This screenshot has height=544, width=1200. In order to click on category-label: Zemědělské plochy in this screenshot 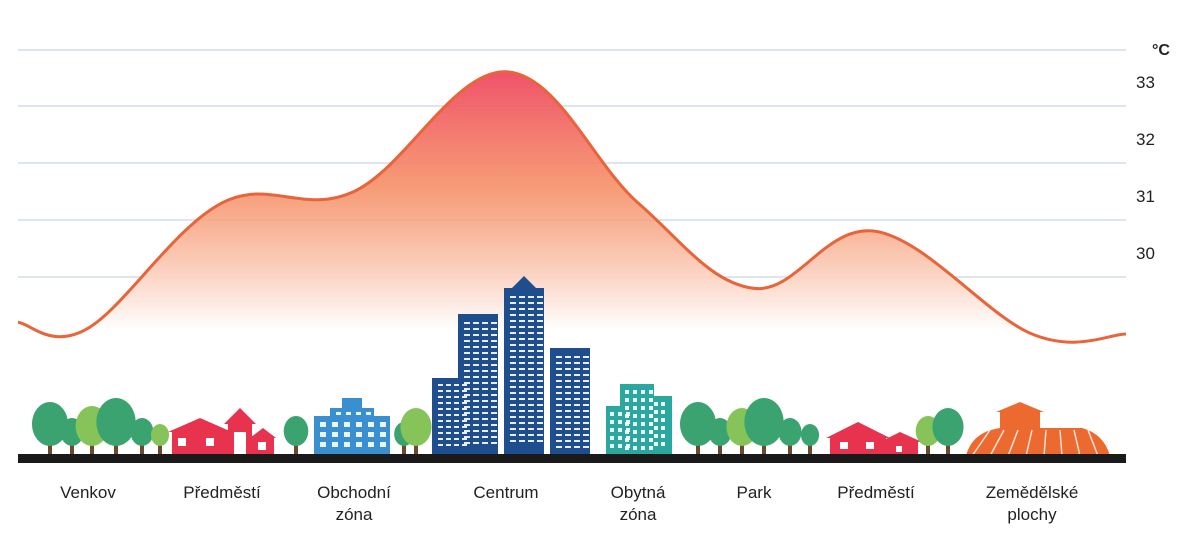, I will do `click(1032, 504)`.